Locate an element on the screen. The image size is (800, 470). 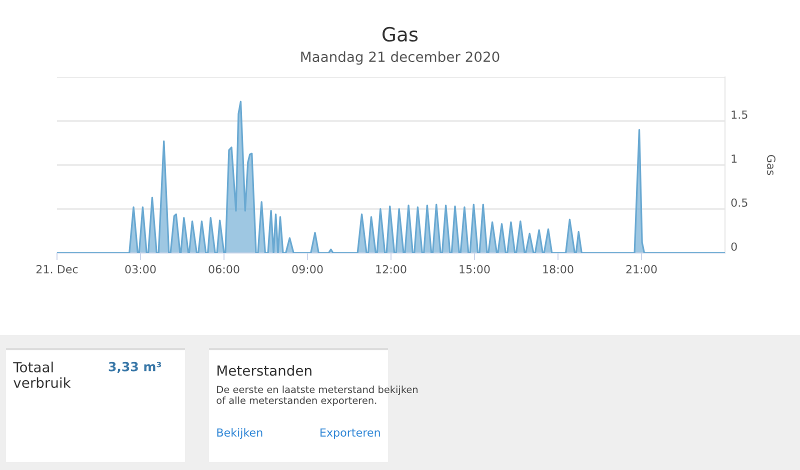
chart-title: Gas is located at coordinates (400, 34).